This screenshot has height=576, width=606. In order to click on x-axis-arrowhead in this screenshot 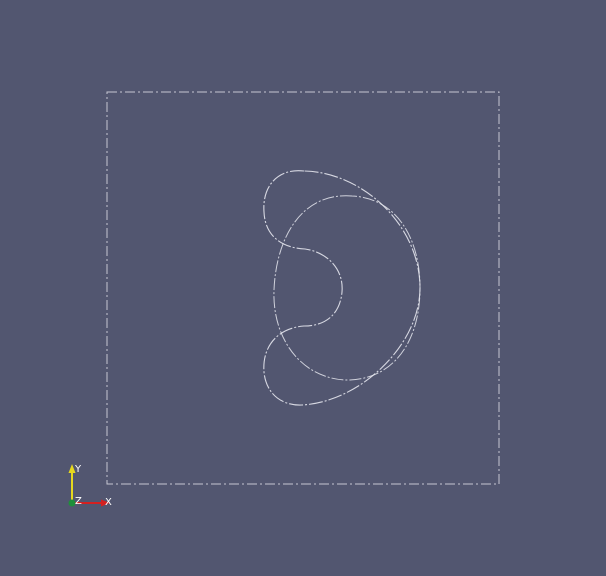, I will do `click(105, 503)`.